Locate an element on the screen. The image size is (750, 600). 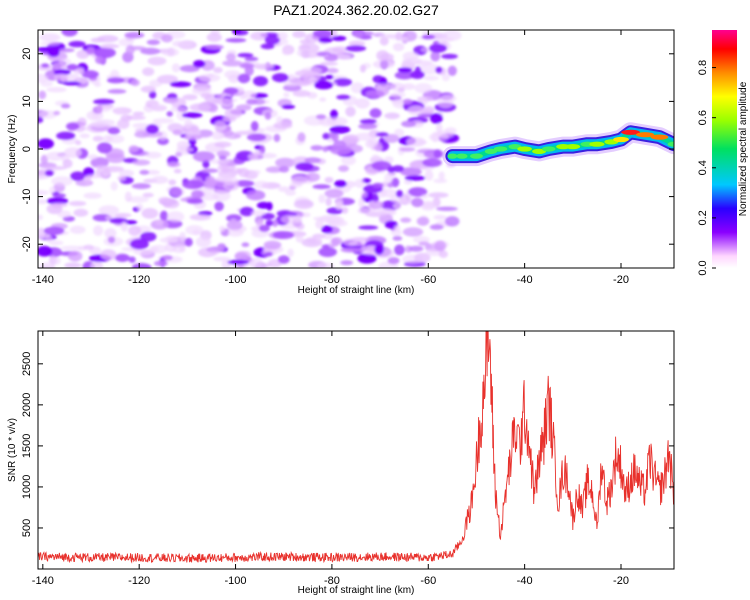
colorbar-tick-label: 0.8 is located at coordinates (703, 67).